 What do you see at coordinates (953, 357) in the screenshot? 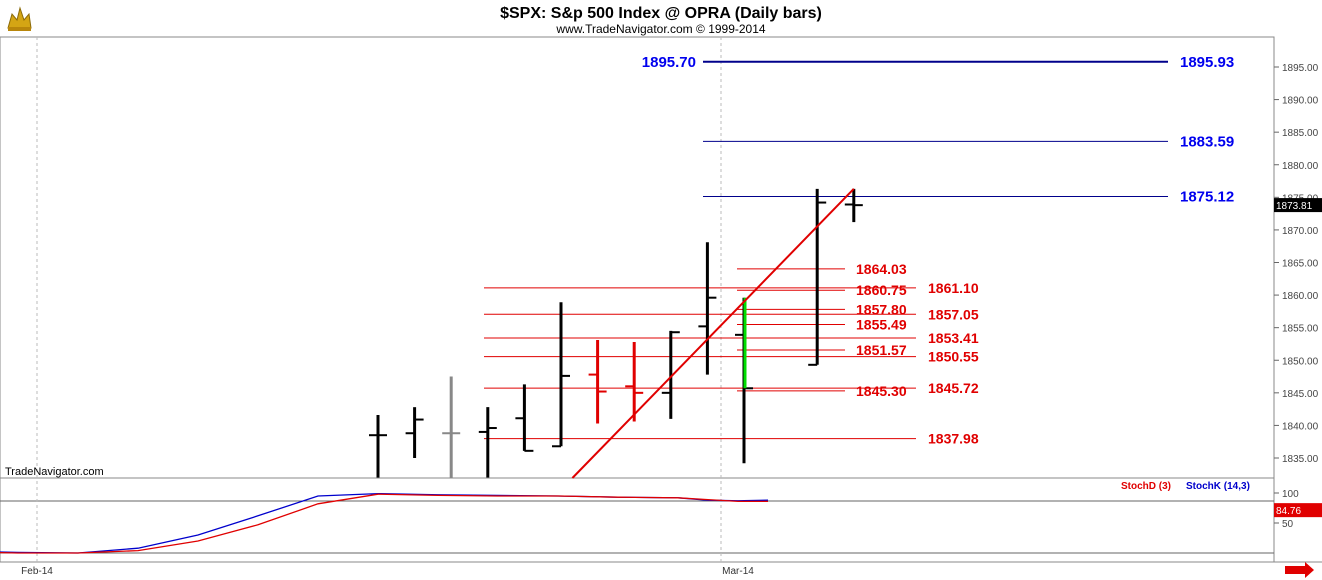
I see `red-level-label: 1850.55` at bounding box center [953, 357].